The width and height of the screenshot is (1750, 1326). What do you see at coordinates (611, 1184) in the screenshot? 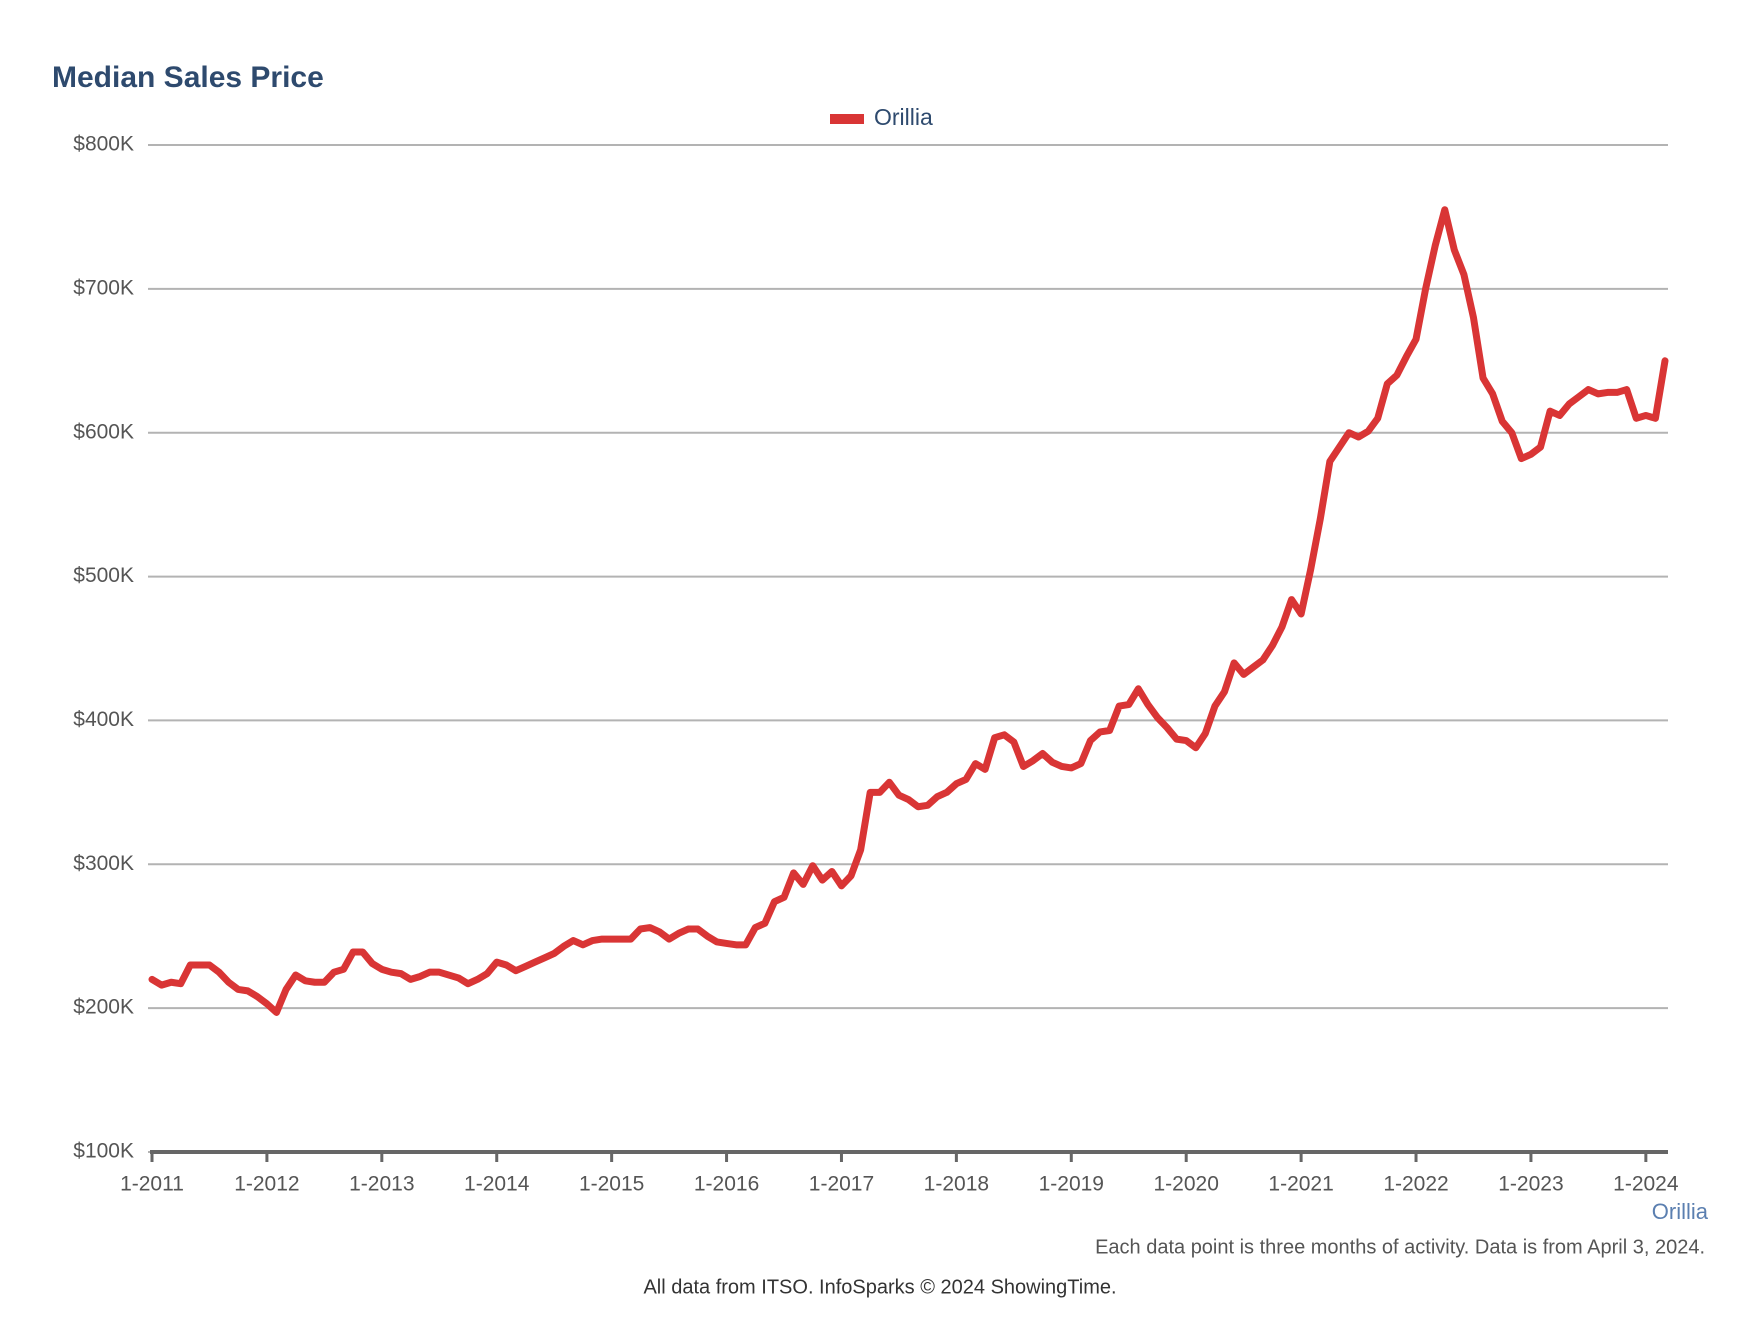
I see `x-tick-label: 1-2015` at bounding box center [611, 1184].